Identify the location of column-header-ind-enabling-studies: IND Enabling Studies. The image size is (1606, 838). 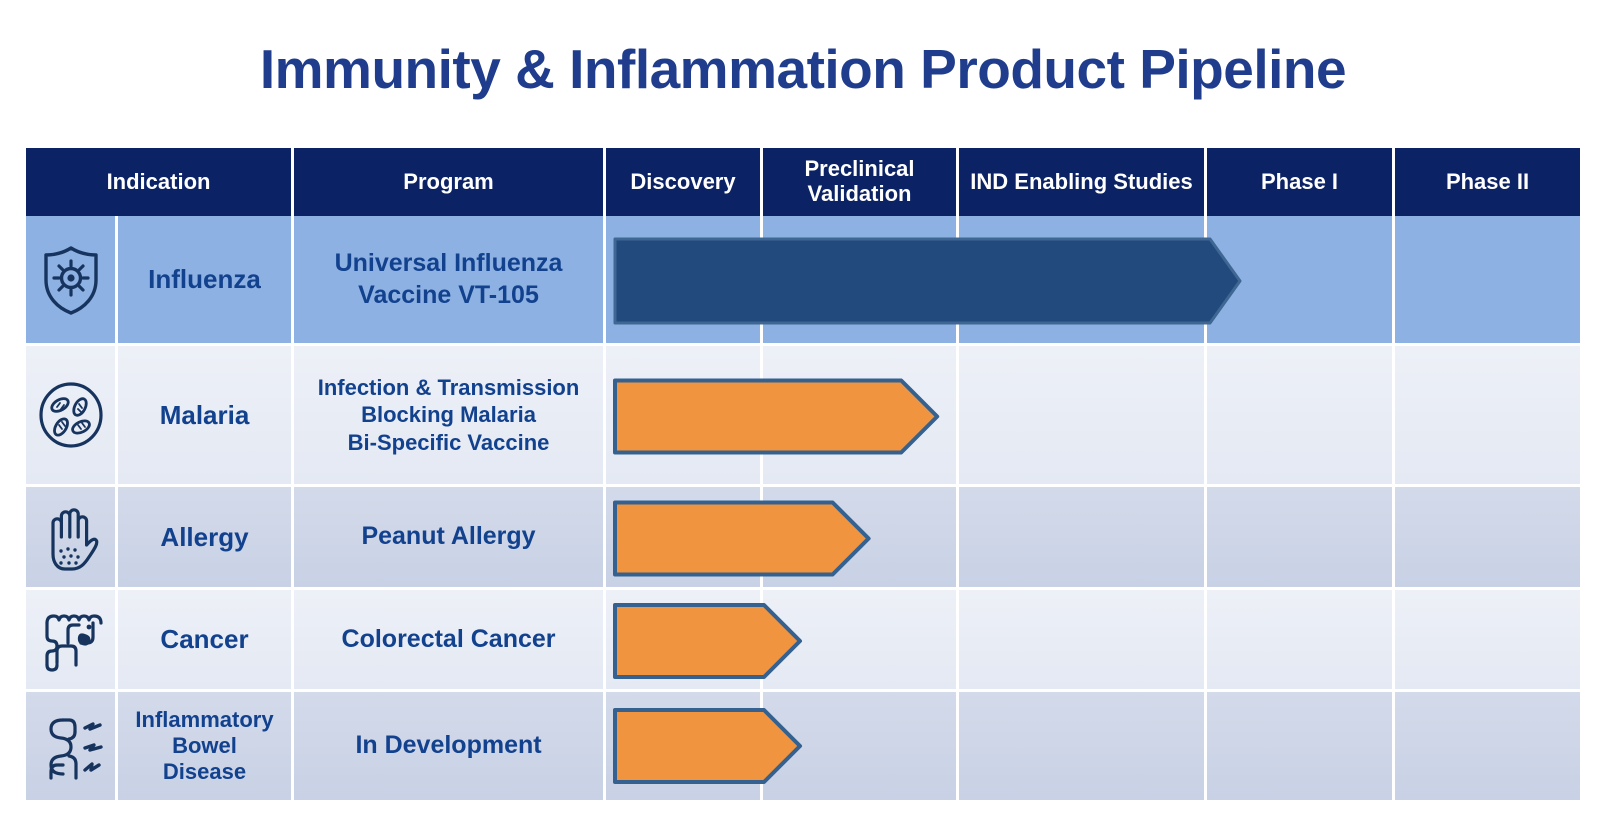
(1083, 182).